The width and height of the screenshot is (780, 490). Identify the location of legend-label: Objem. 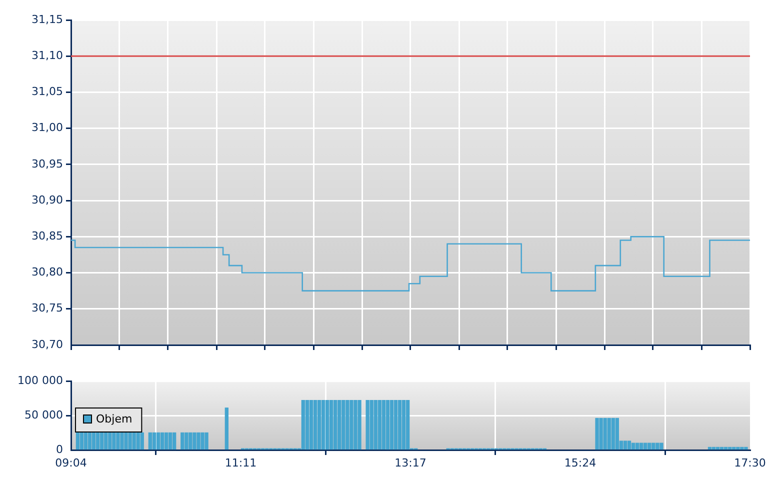
(114, 419).